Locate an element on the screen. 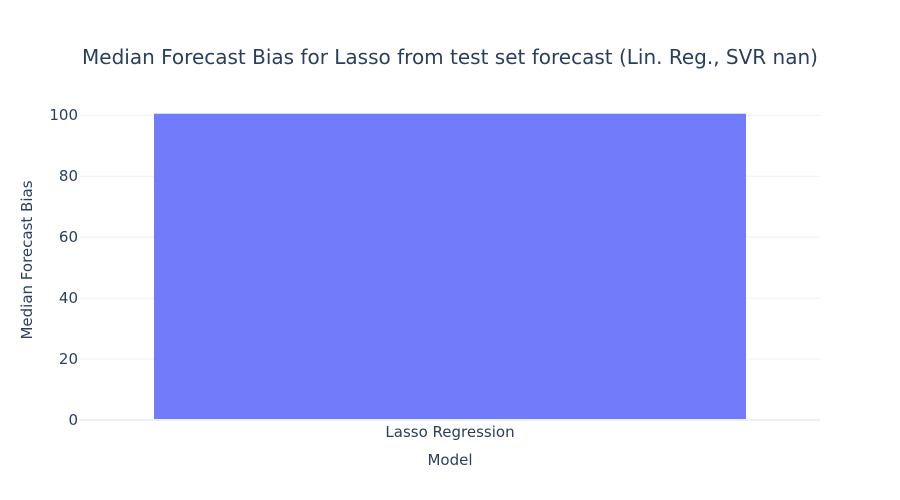 The height and width of the screenshot is (500, 900). y-tick-label: 60 is located at coordinates (68, 237).